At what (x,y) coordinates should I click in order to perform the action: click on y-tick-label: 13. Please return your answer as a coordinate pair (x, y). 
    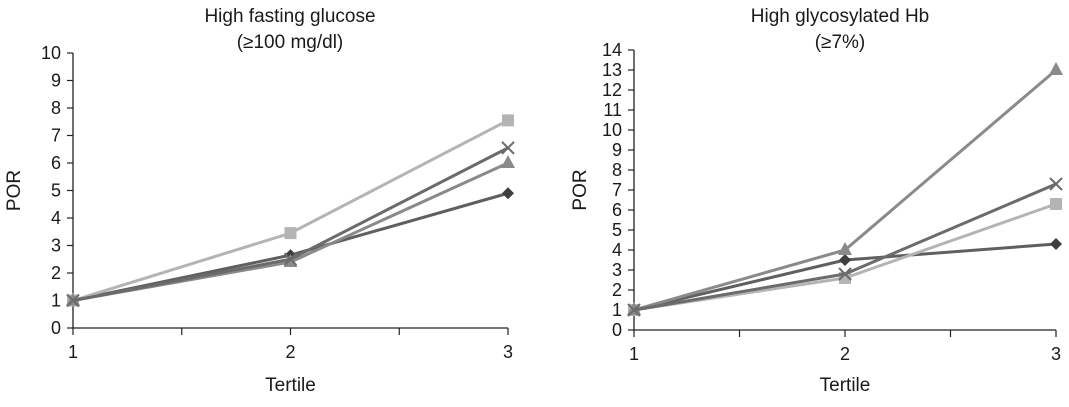
    Looking at the image, I should click on (612, 70).